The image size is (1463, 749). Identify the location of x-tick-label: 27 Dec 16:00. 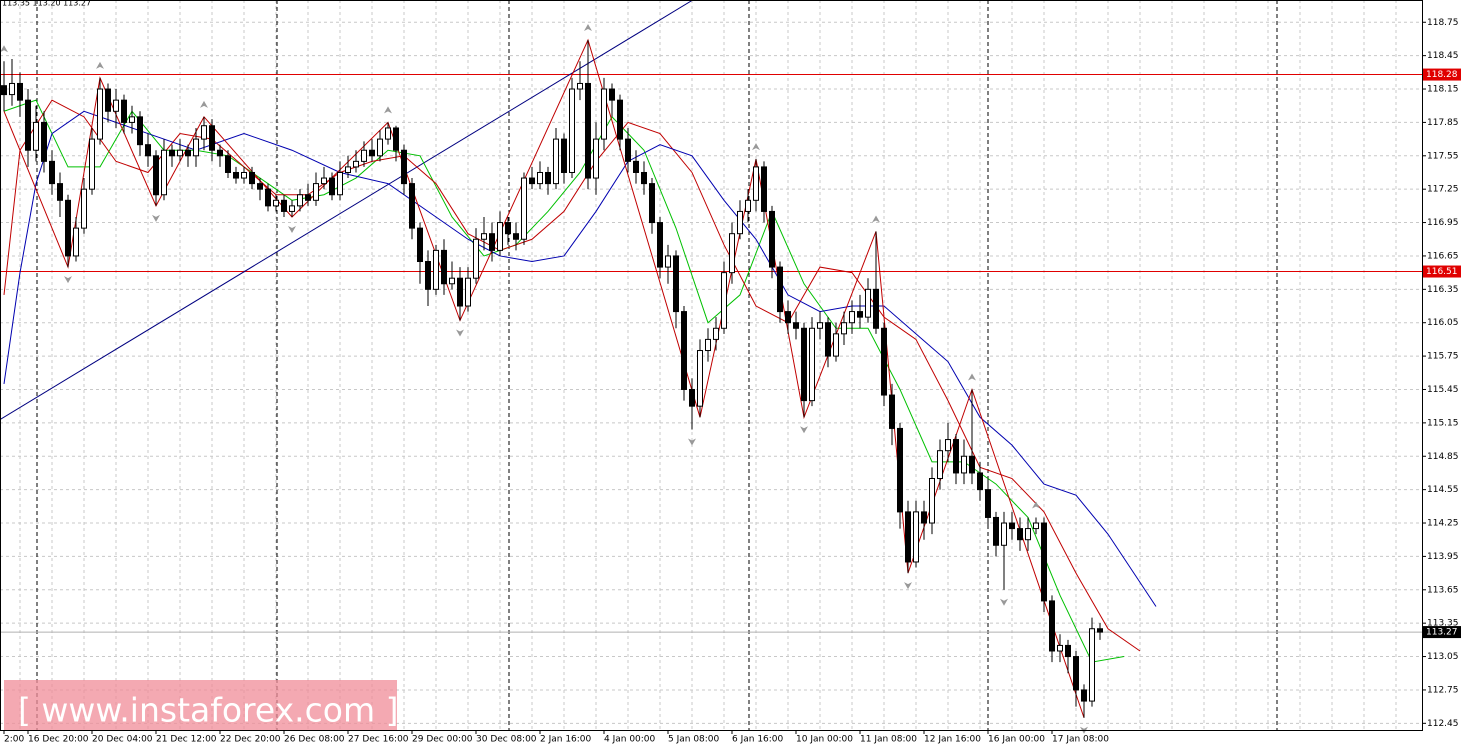
(378, 740).